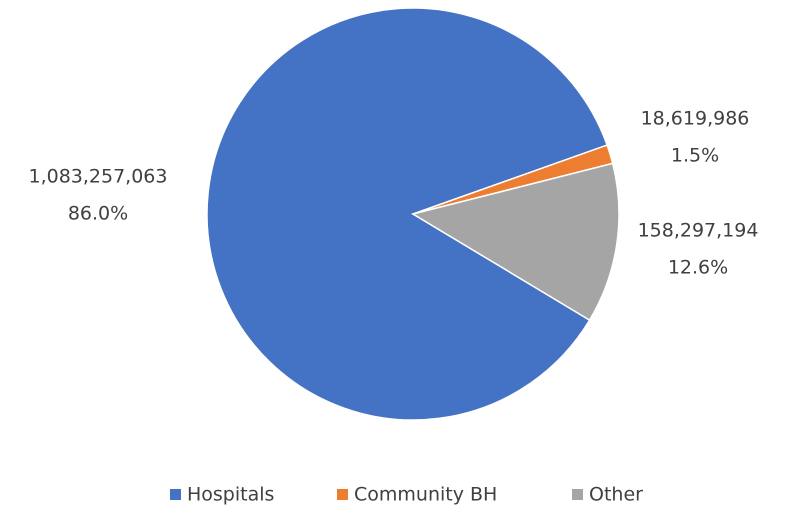 This screenshot has height=511, width=791. Describe the element at coordinates (425, 495) in the screenshot. I see `legend-label: Community BH` at that location.